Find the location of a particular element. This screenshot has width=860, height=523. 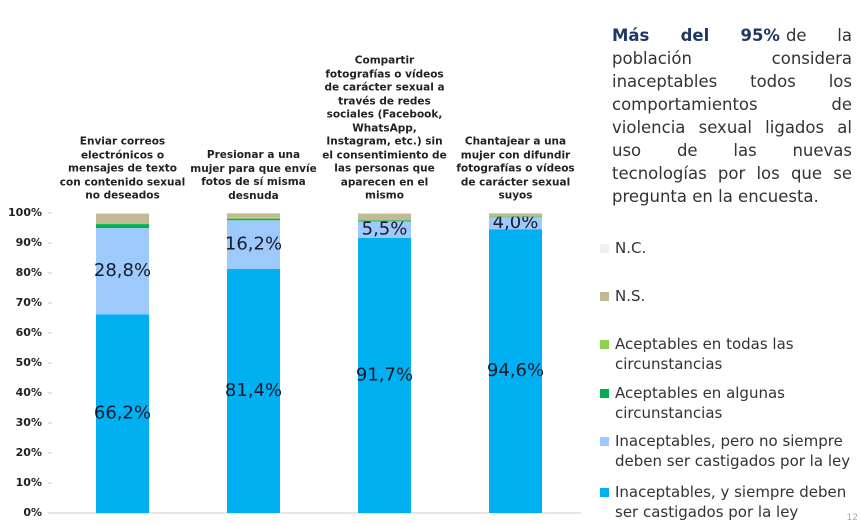

legend-label: N.S. is located at coordinates (630, 296).